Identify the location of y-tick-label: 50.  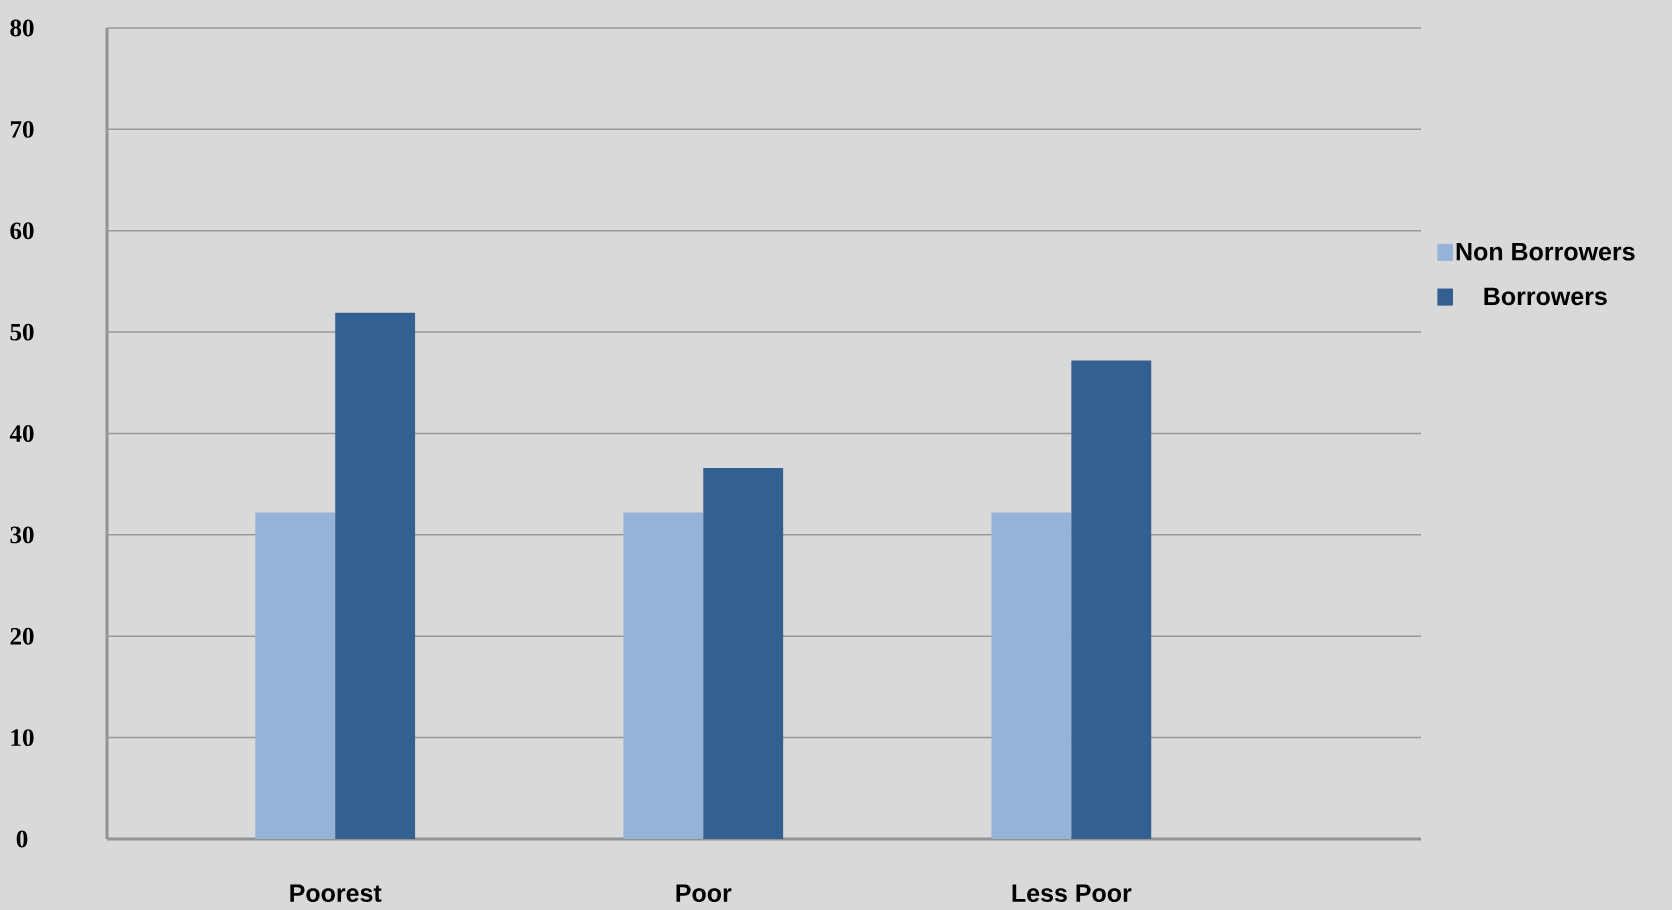
(22, 332).